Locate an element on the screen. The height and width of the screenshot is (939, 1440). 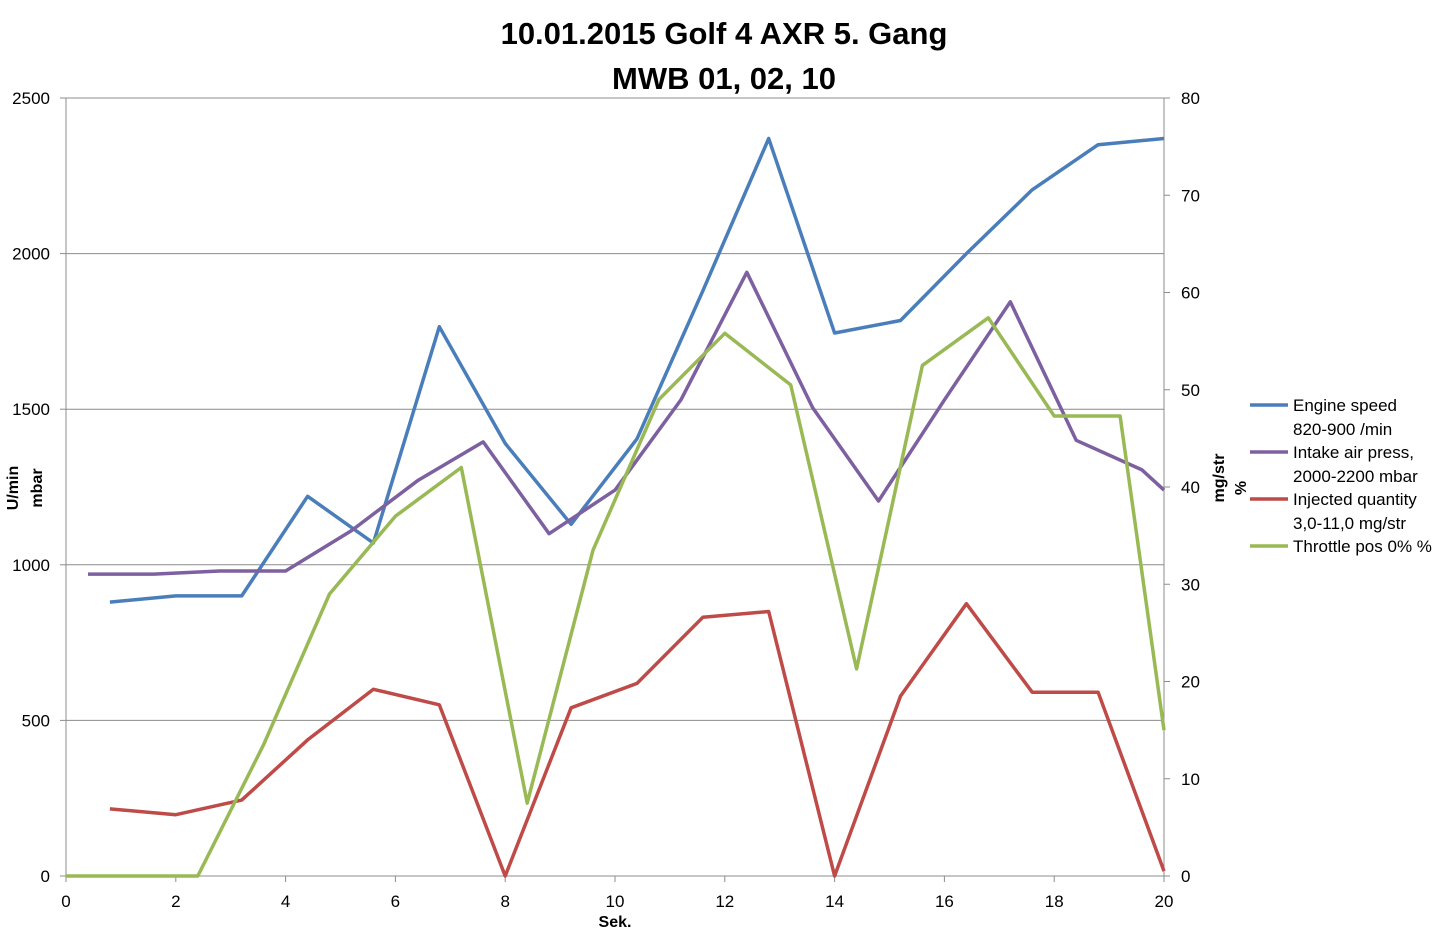
y-left-tick-label: 500 is located at coordinates (36, 720).